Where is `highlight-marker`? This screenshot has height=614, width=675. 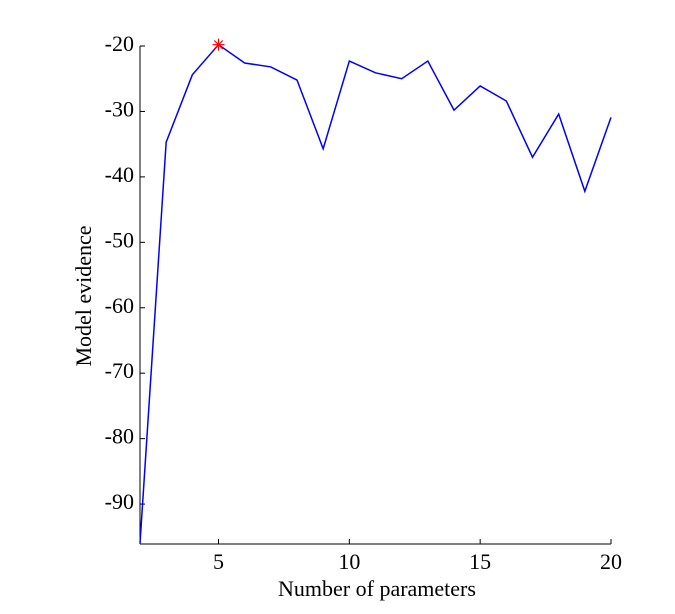 highlight-marker is located at coordinates (218, 44).